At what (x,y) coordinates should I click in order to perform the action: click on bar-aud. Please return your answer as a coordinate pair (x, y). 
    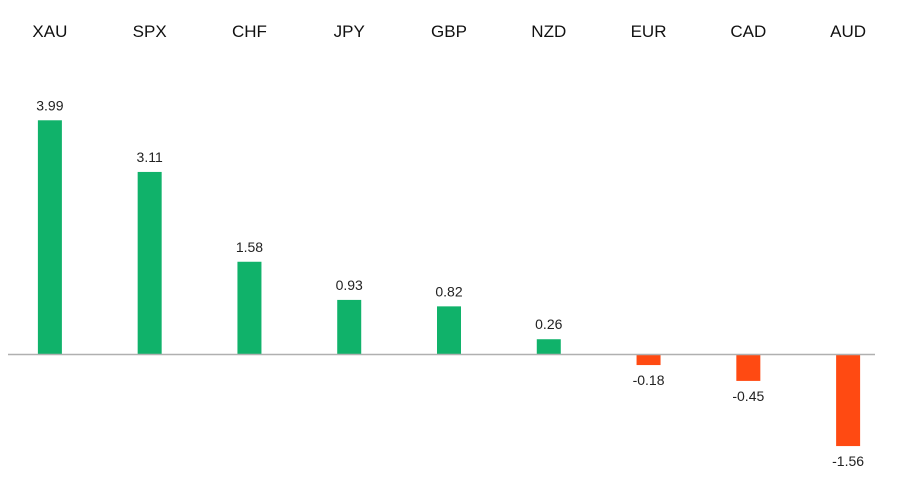
    Looking at the image, I should click on (848, 400).